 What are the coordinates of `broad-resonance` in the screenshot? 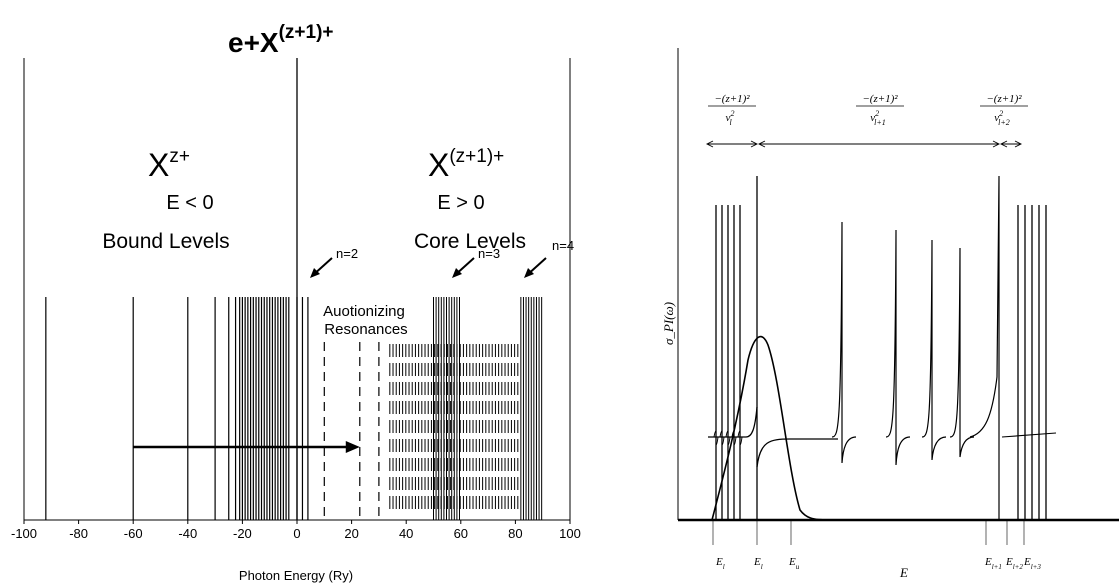 It's located at (771, 428).